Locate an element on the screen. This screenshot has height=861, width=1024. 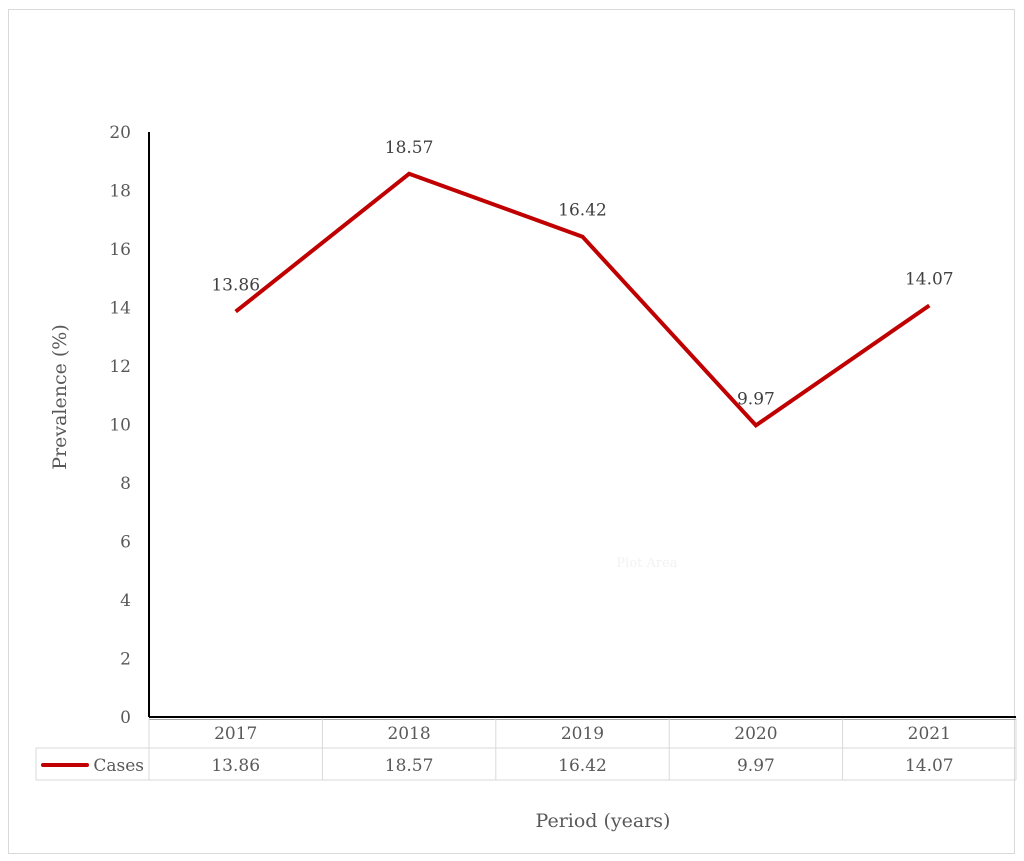
y-tick-label: 2 is located at coordinates (125, 660).